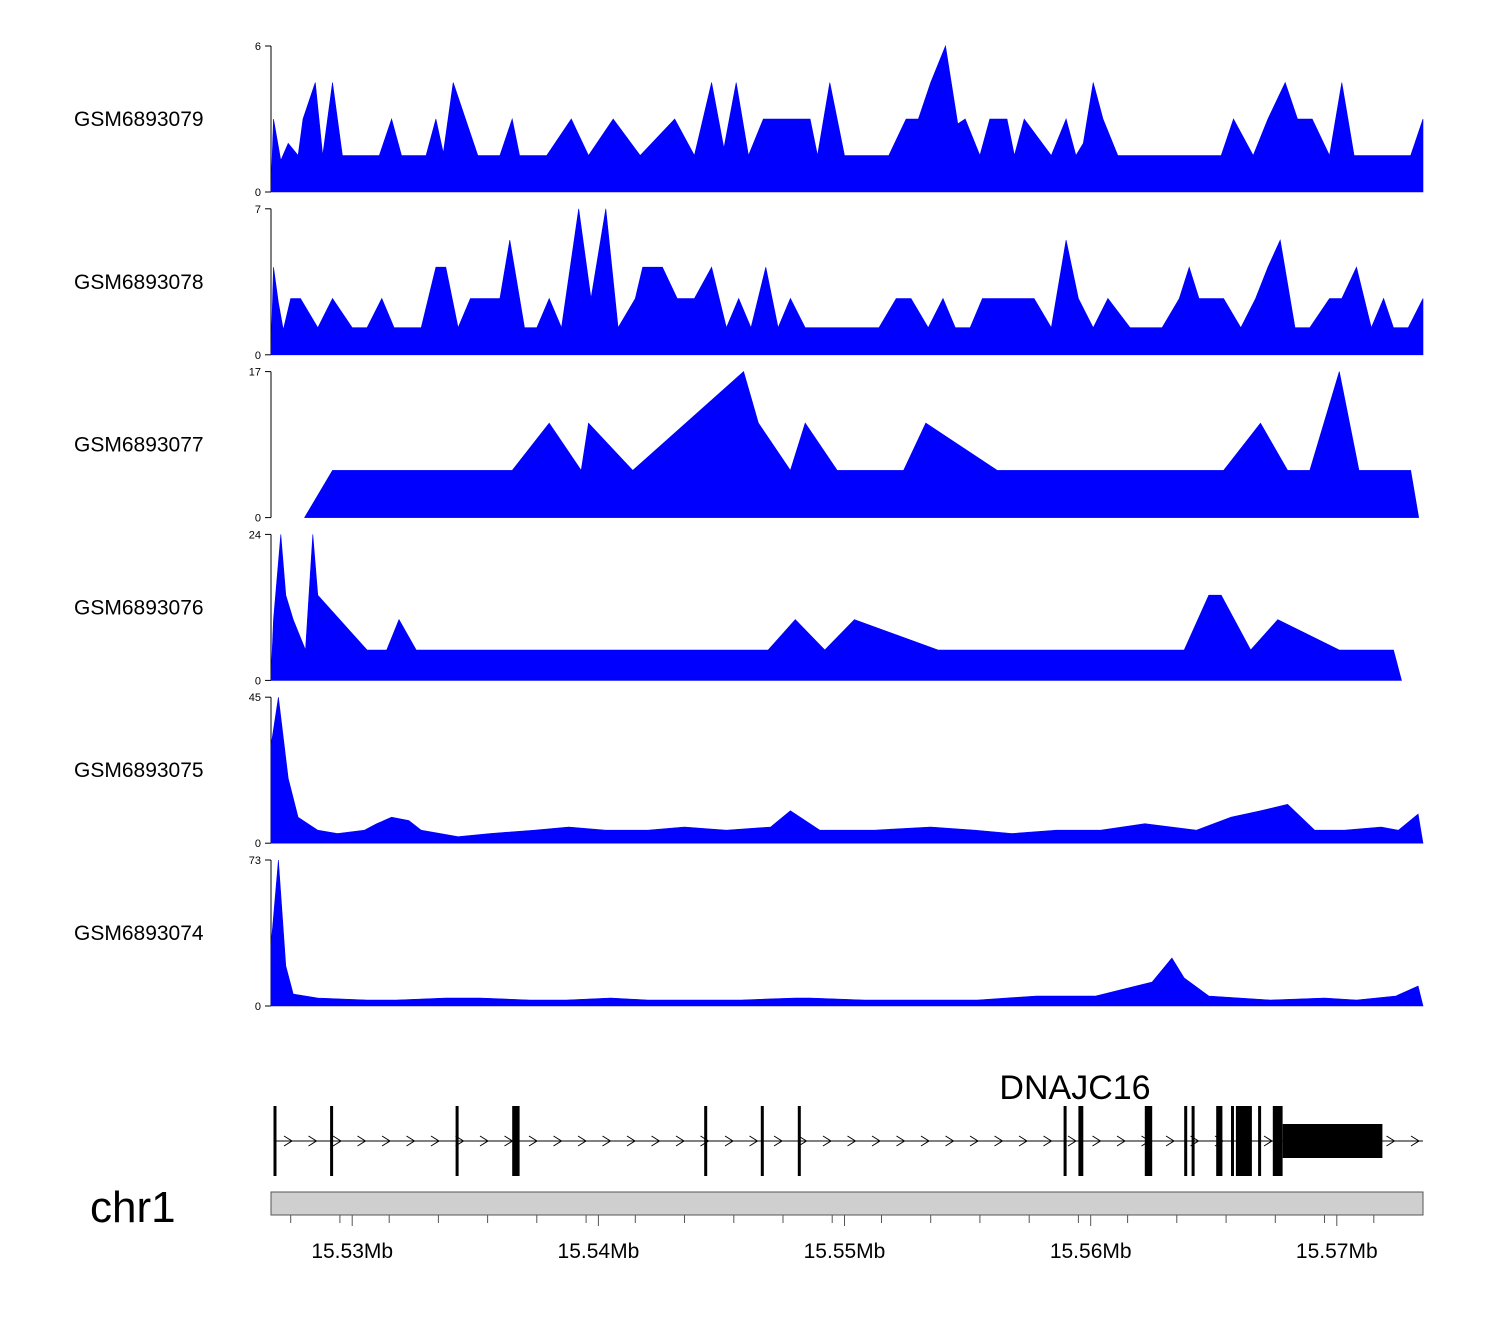 The height and width of the screenshot is (1320, 1500). I want to click on track-label: GSM6893078, so click(139, 282).